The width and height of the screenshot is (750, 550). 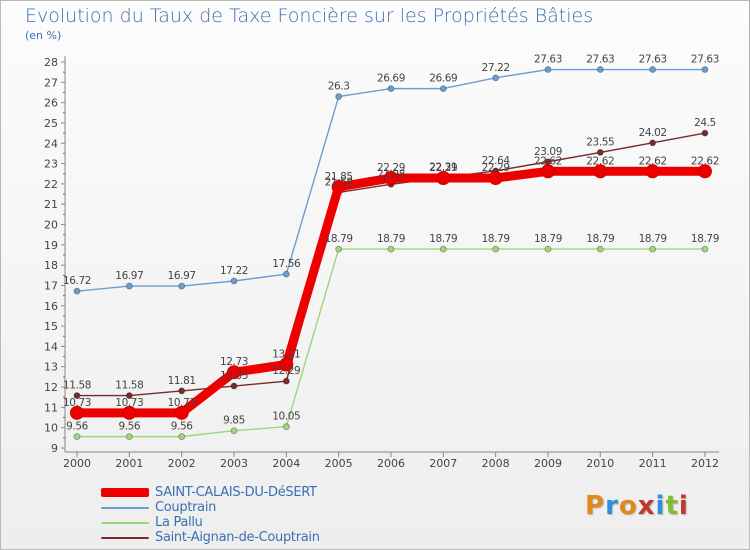 I want to click on y-tick-label: 16, so click(x=51, y=306).